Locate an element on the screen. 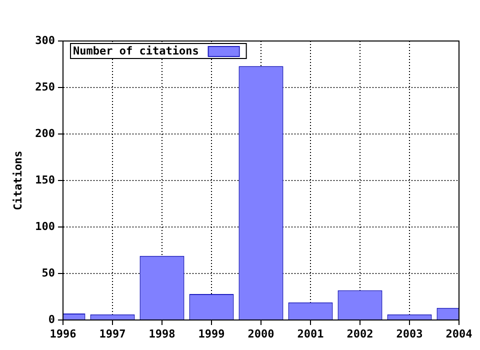  x-tick-label: 1997 is located at coordinates (112, 333).